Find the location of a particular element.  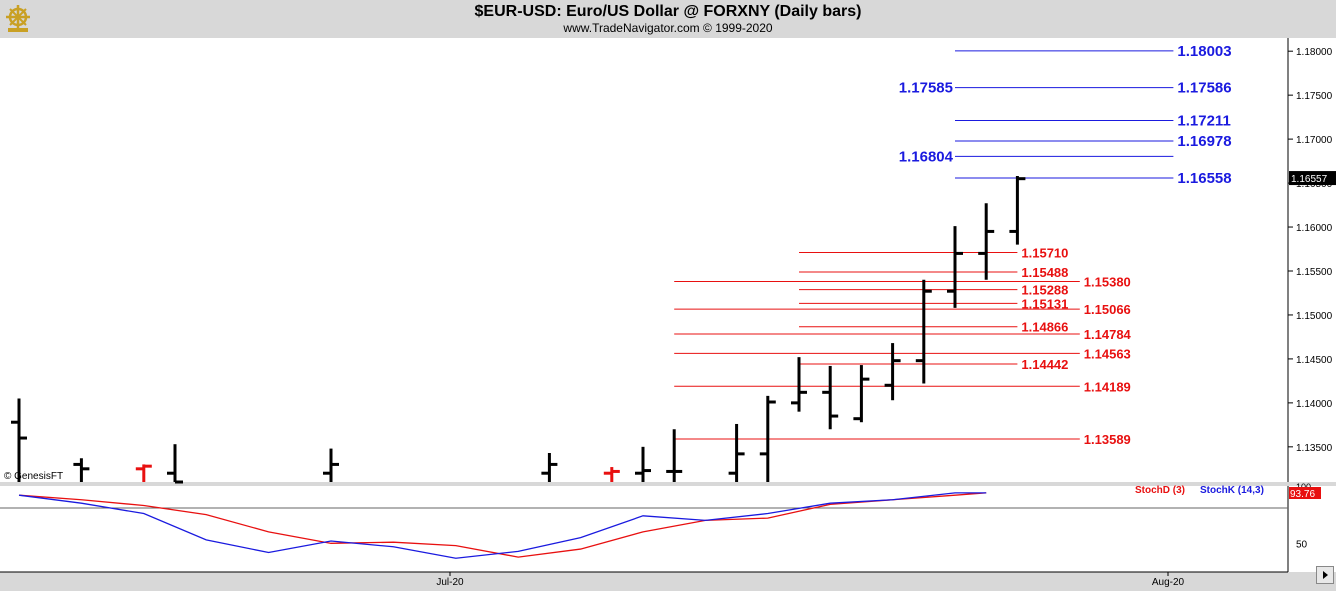

stoch-last-value-box is located at coordinates (1305, 493).